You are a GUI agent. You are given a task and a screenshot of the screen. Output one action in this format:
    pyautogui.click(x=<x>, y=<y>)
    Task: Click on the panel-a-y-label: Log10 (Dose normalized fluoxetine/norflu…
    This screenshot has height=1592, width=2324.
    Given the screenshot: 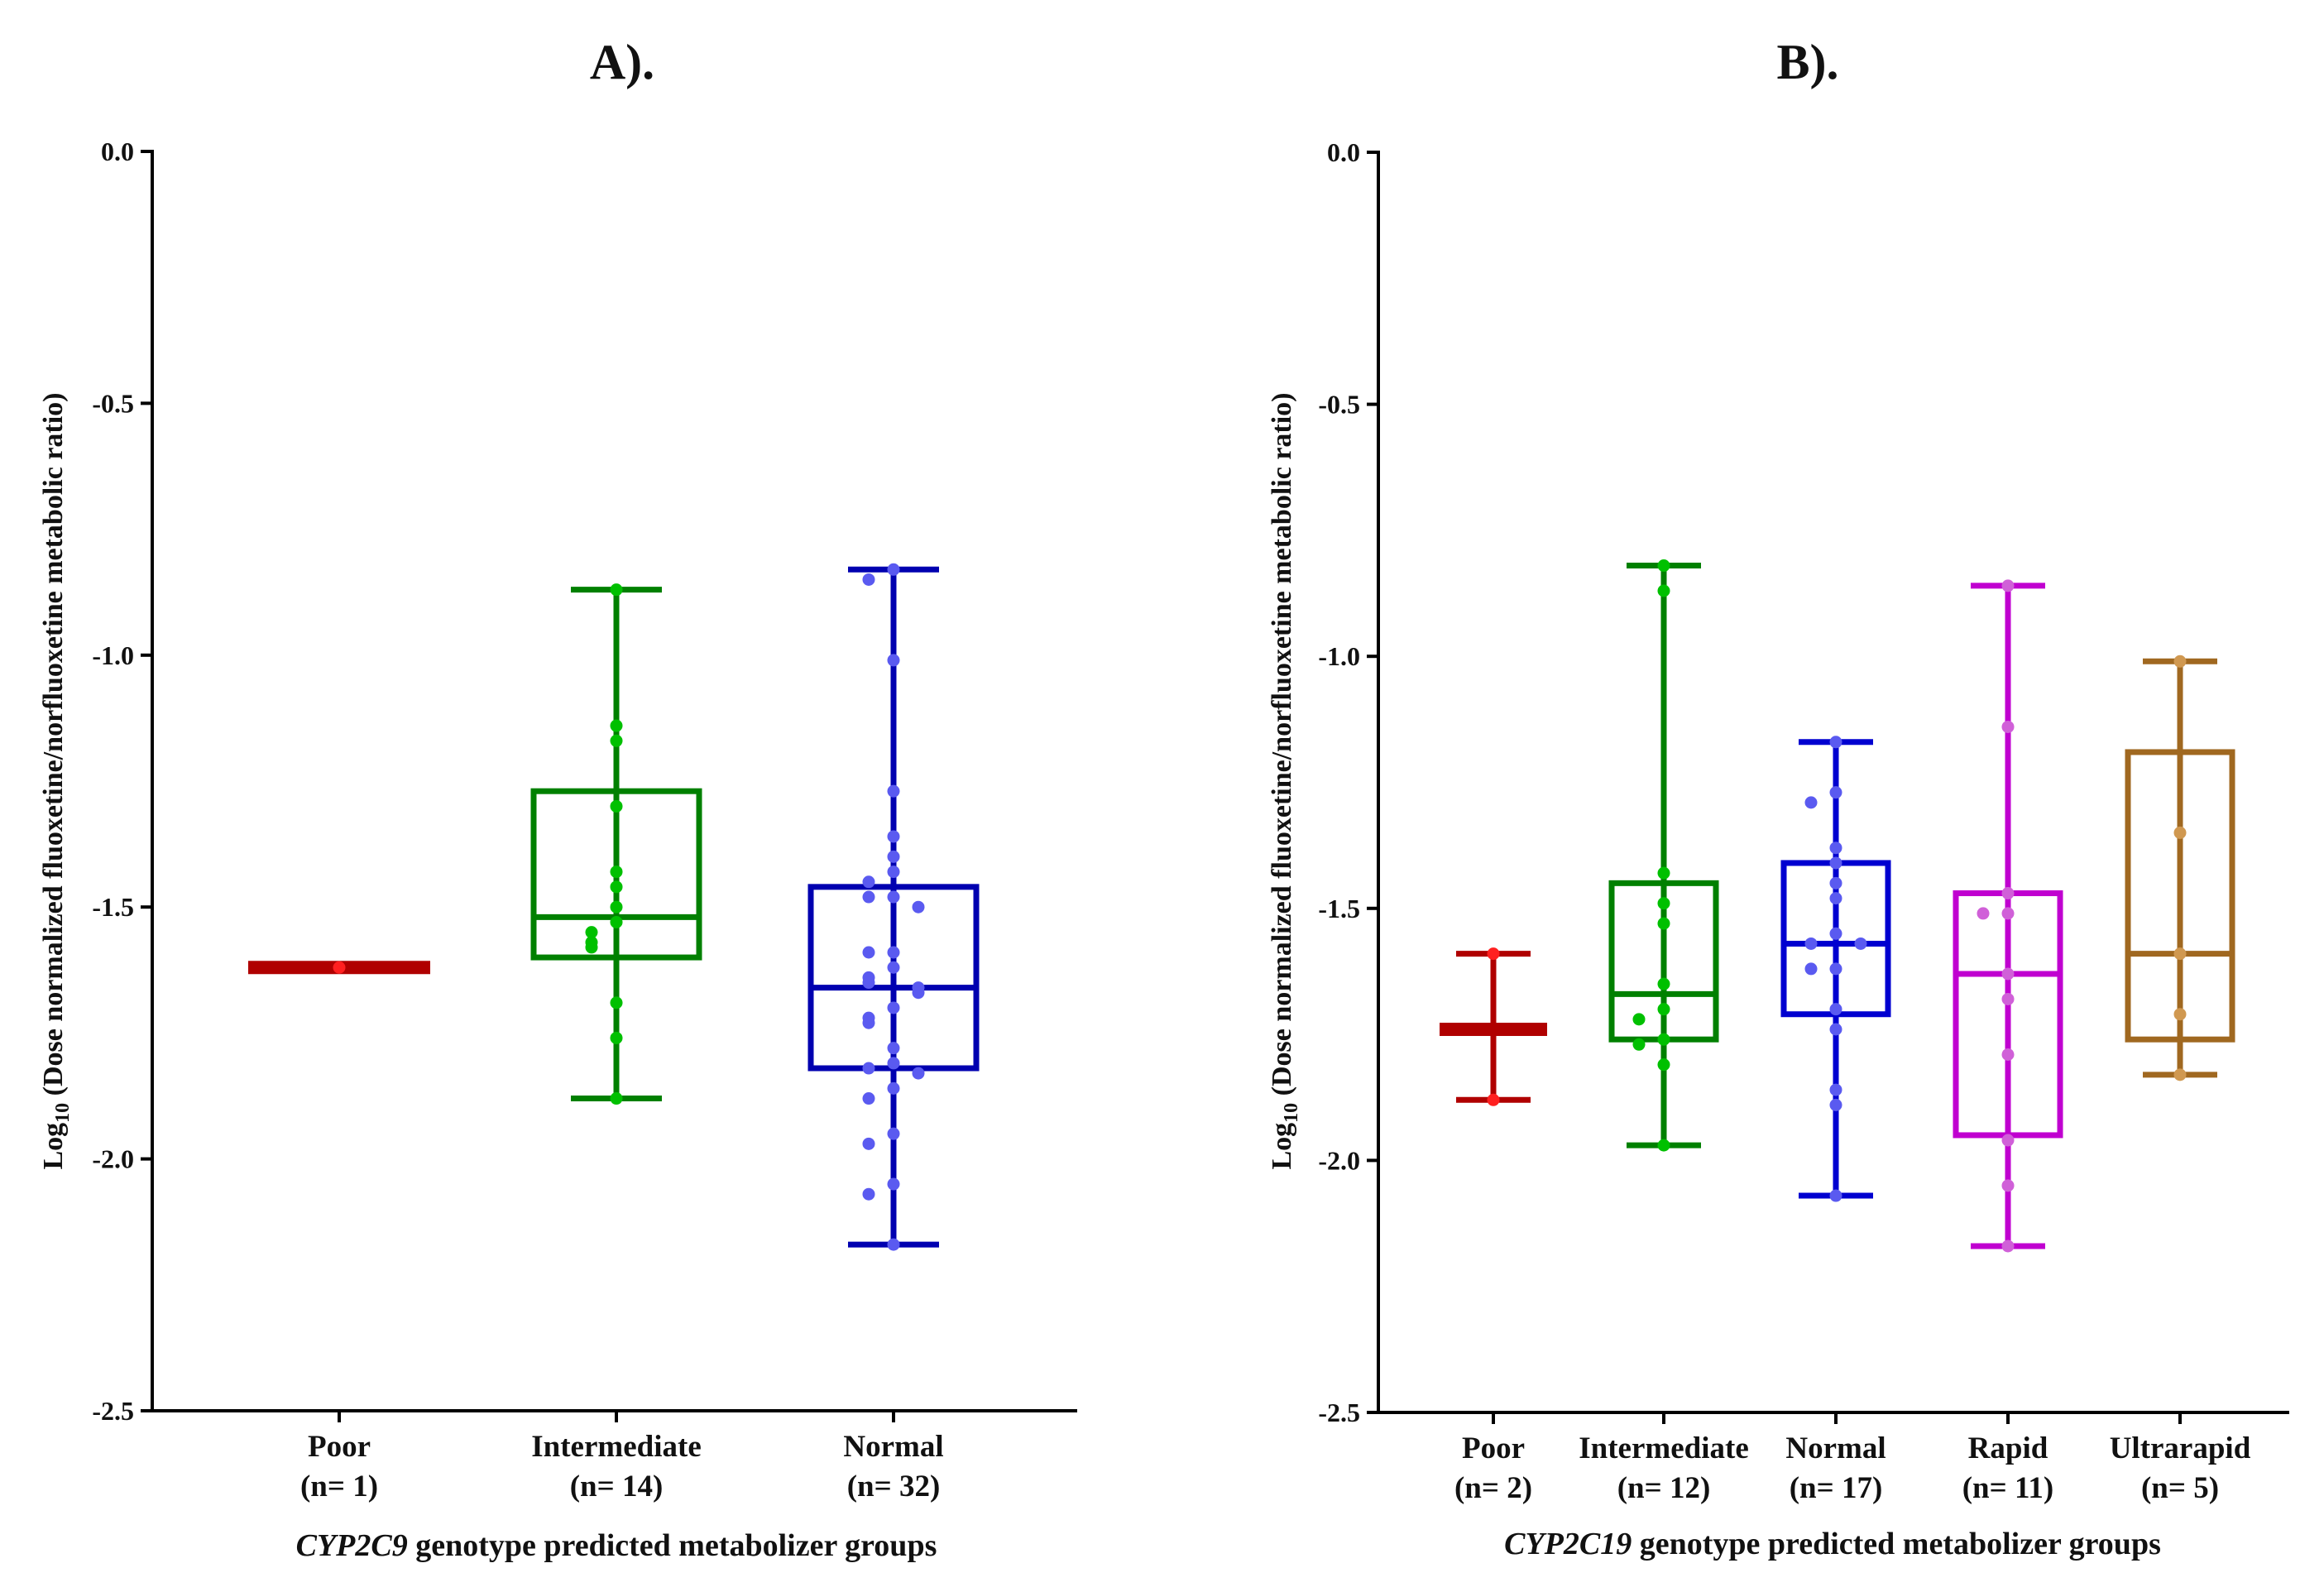 What is the action you would take?
    pyautogui.click(x=56, y=780)
    